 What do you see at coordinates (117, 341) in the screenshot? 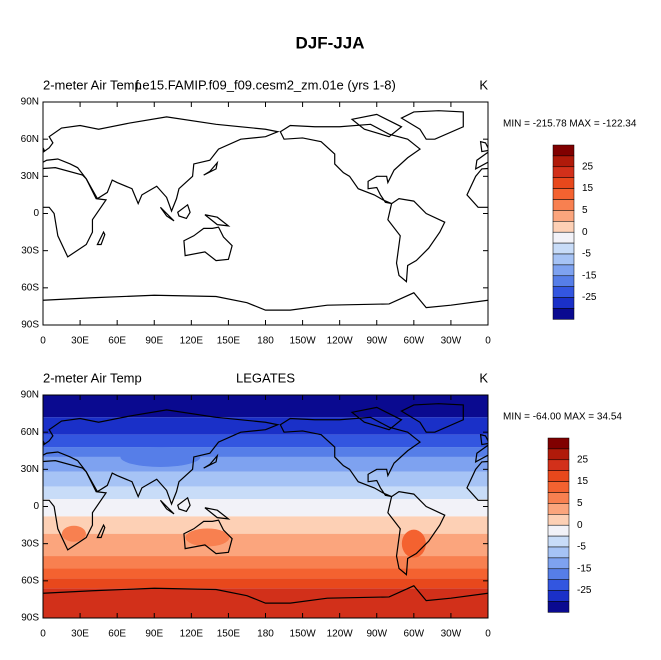
I see `lon-label: 60E` at bounding box center [117, 341].